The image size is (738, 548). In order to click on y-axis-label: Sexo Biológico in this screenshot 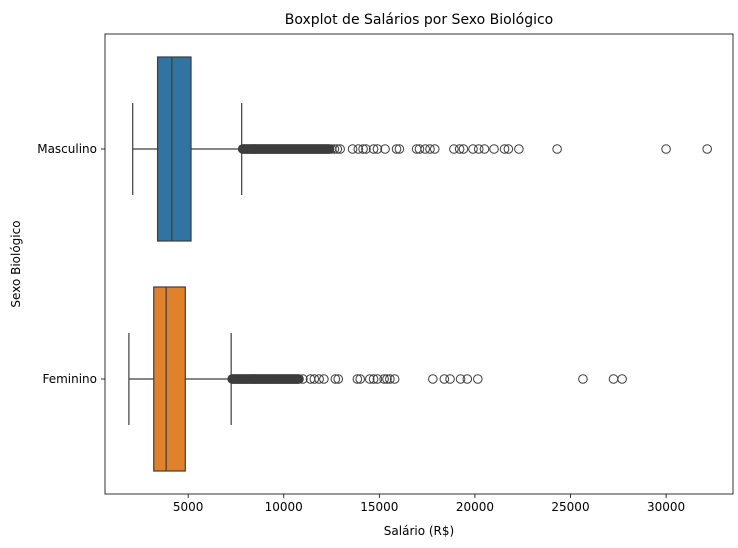, I will do `click(16, 263)`.